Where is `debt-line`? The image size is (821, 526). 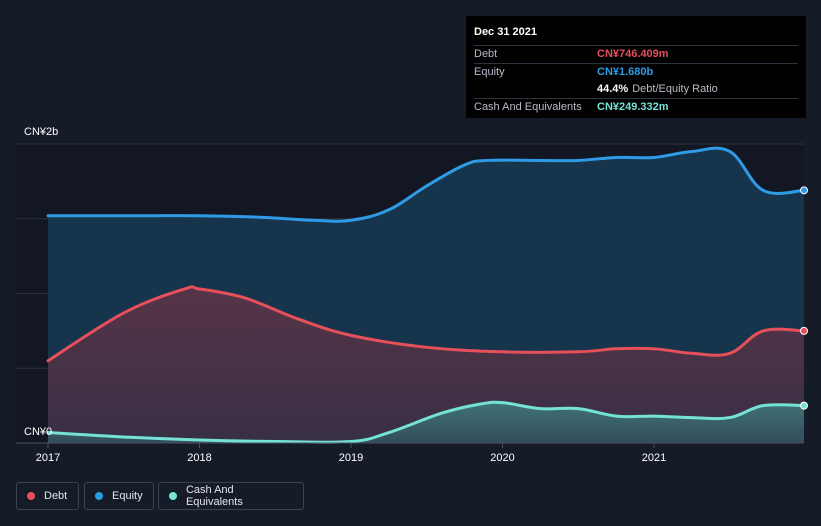 debt-line is located at coordinates (426, 324).